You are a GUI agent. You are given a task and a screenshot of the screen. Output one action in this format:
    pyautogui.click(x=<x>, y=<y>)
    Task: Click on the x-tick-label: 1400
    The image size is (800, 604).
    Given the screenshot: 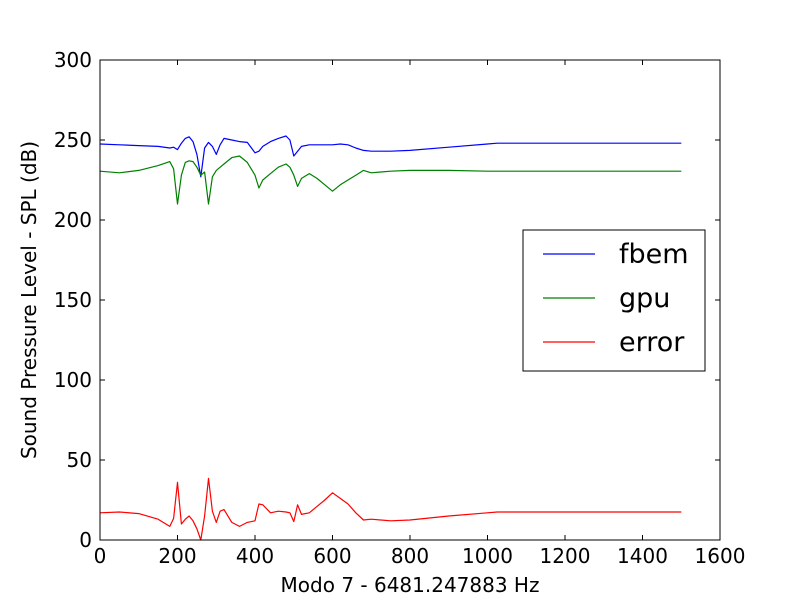 What is the action you would take?
    pyautogui.click(x=642, y=556)
    